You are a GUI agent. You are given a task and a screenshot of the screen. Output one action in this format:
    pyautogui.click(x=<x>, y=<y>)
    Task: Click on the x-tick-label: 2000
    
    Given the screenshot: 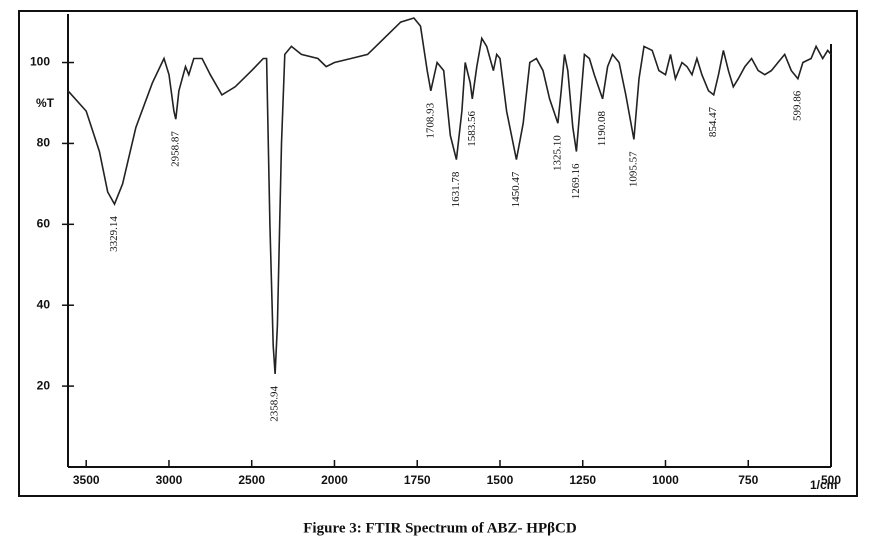 What is the action you would take?
    pyautogui.click(x=334, y=480)
    